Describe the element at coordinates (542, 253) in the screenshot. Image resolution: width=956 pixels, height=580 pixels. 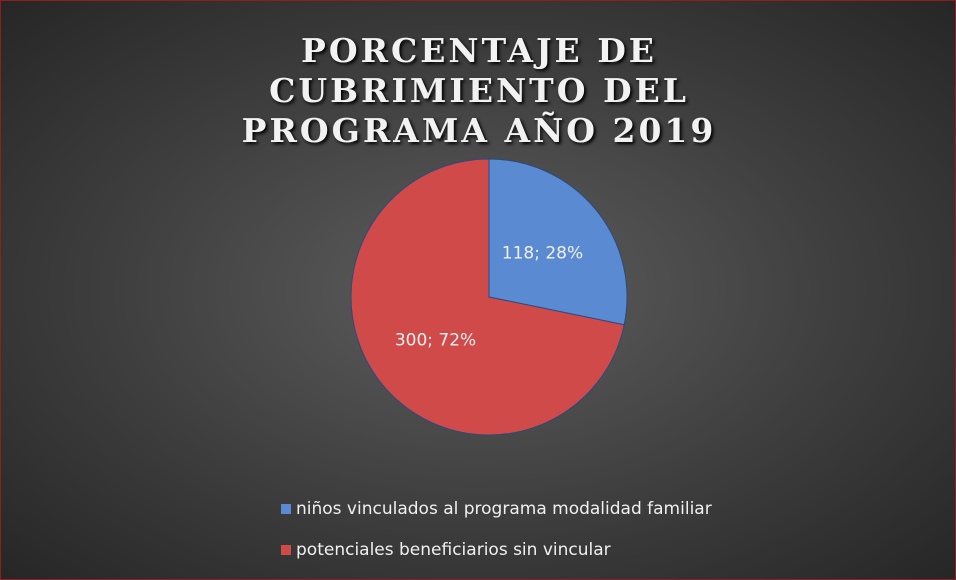
I see `data-label: 118; 28%` at that location.